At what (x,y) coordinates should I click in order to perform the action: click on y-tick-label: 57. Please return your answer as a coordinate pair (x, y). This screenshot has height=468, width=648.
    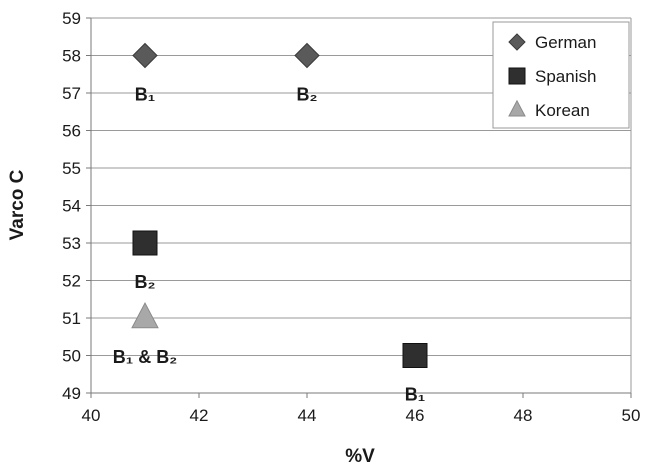
    Looking at the image, I should click on (71, 93).